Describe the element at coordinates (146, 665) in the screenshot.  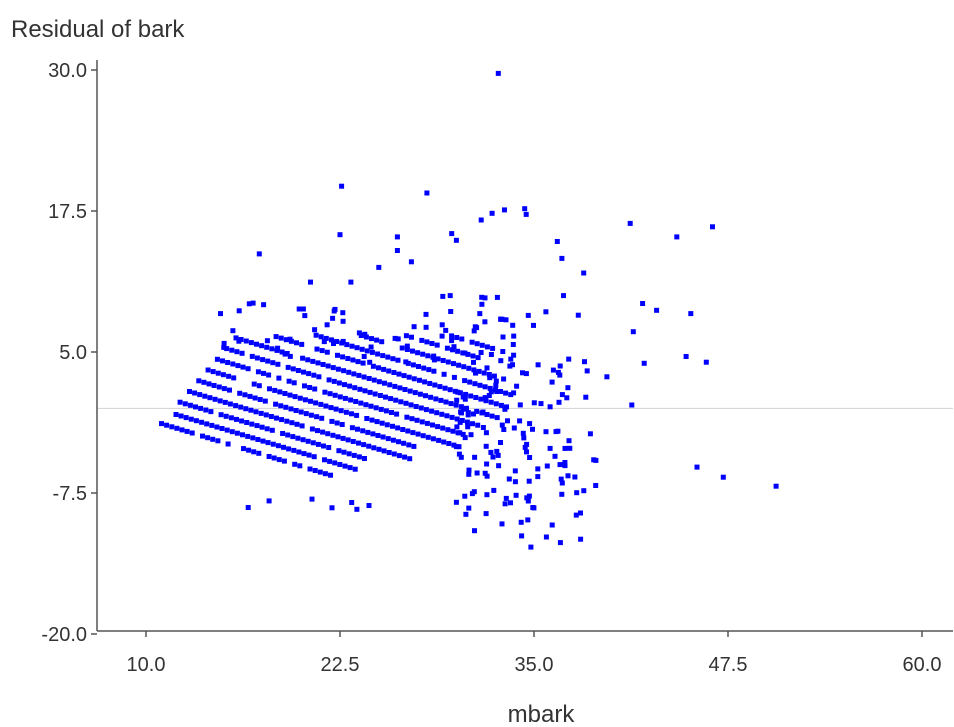
I see `x-tick-label: 10.0` at that location.